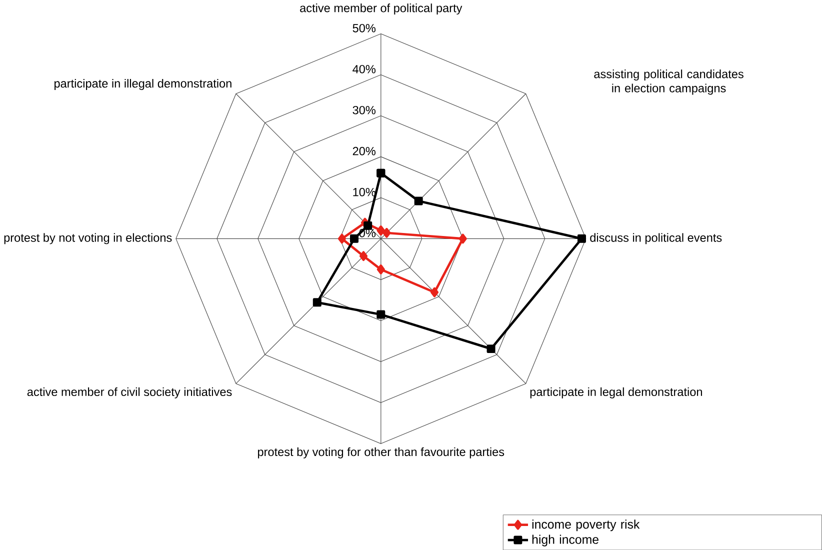 The image size is (822, 550). What do you see at coordinates (364, 28) in the screenshot?
I see `y-tick-label: 50%` at bounding box center [364, 28].